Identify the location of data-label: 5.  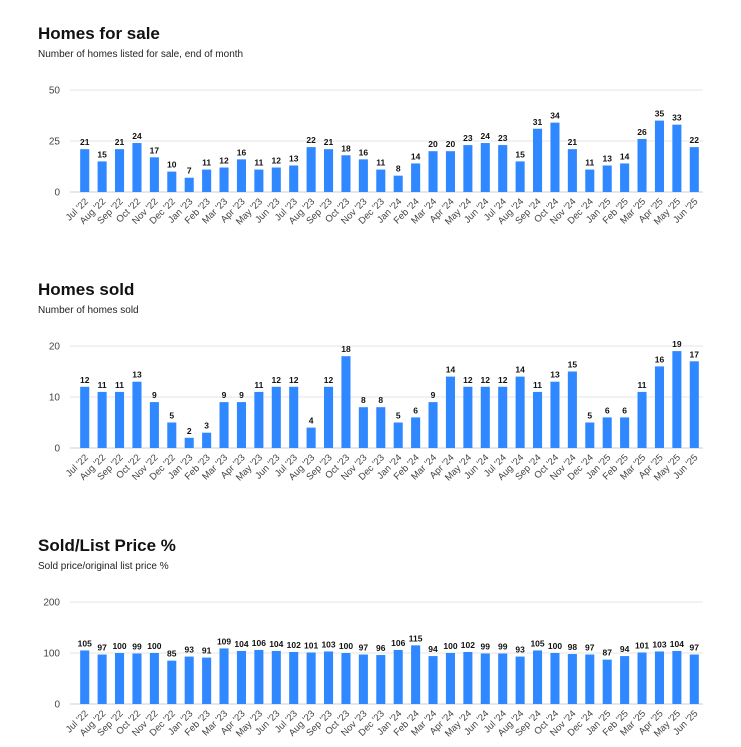
(171, 416).